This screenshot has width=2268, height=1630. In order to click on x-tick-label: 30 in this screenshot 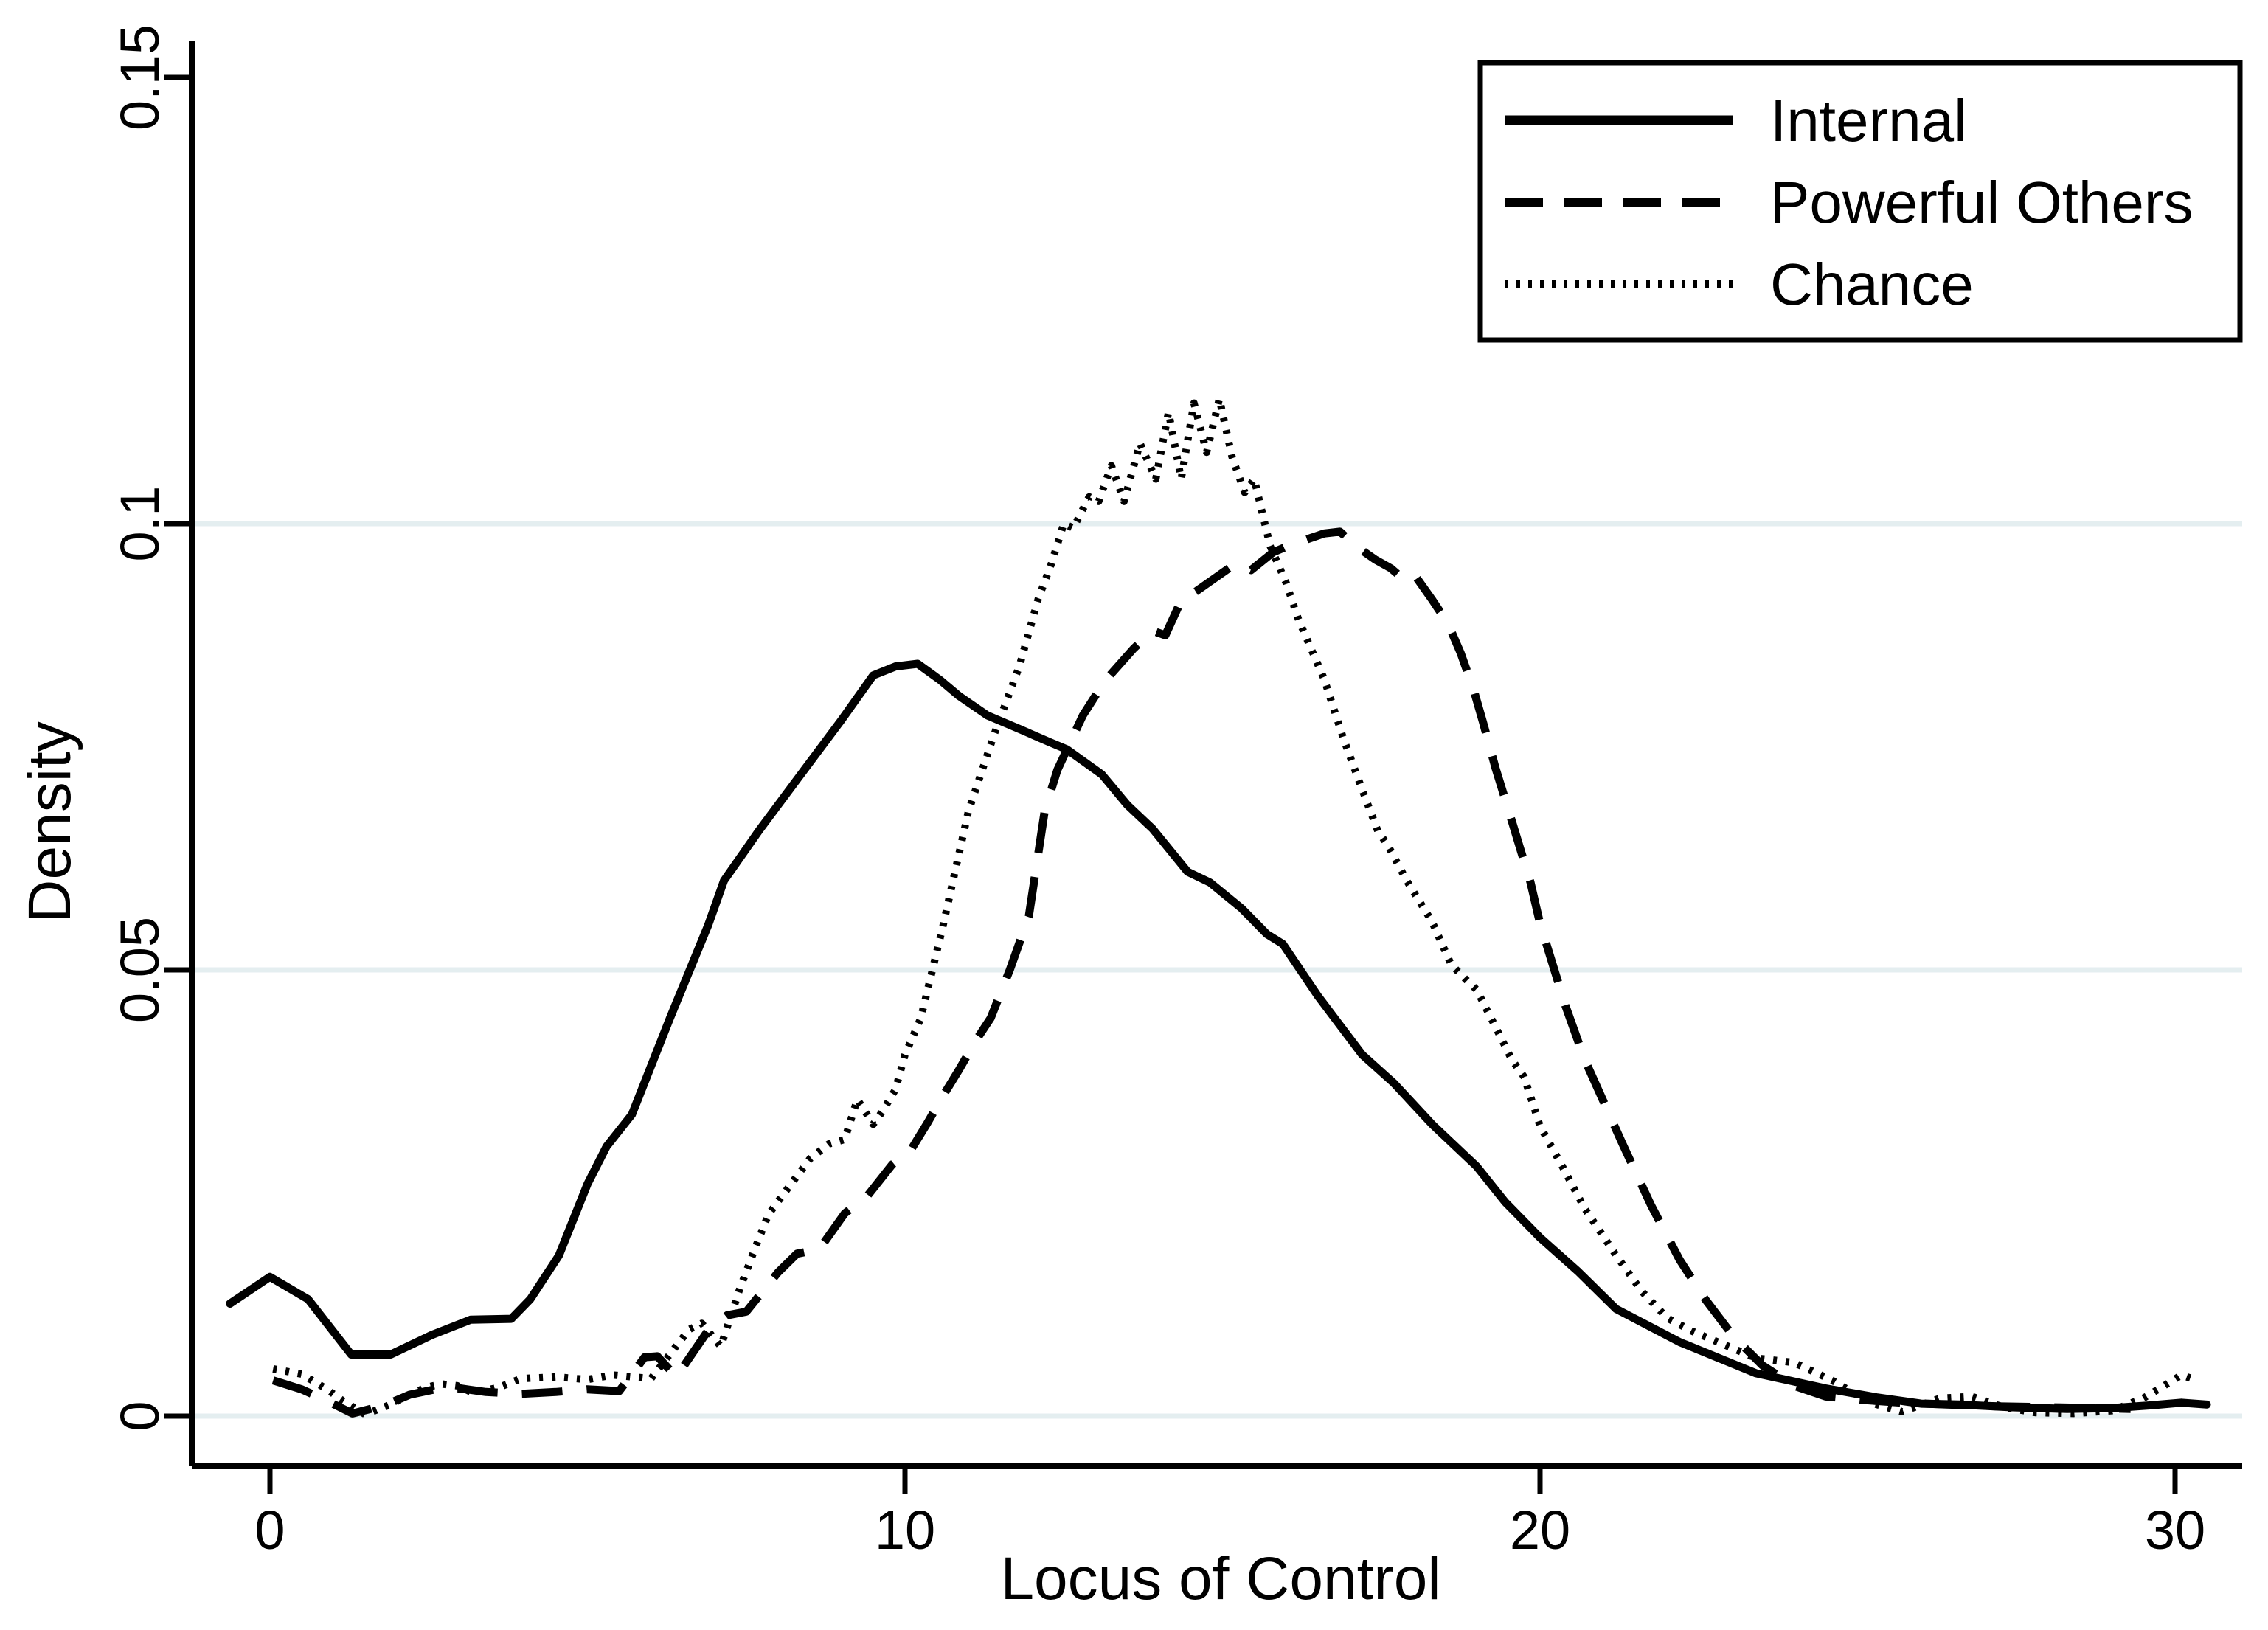, I will do `click(2175, 1530)`.